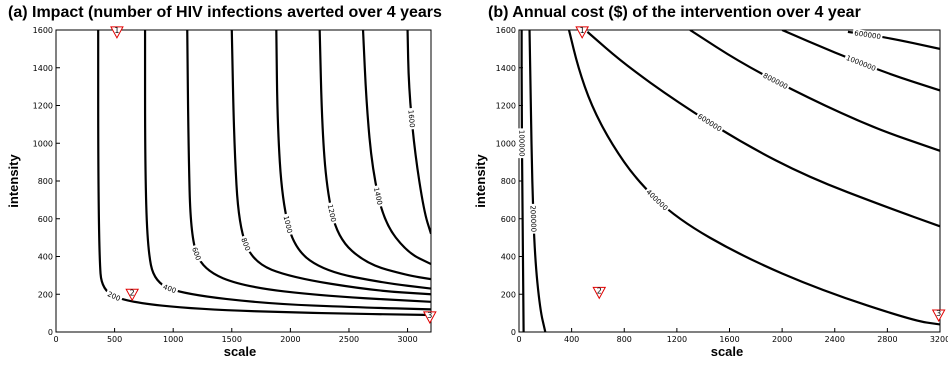  I want to click on chart-b-ytick-label: 1200, so click(506, 106).